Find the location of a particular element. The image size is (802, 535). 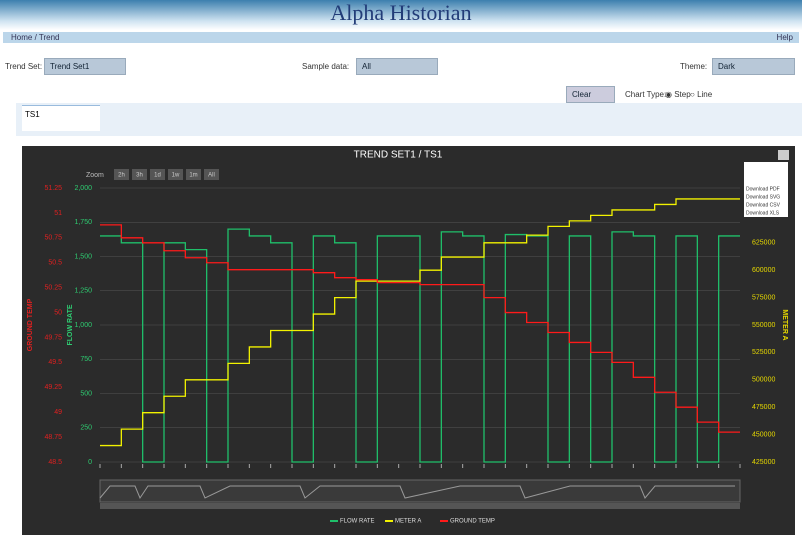

zoom-label: 1w is located at coordinates (176, 176).